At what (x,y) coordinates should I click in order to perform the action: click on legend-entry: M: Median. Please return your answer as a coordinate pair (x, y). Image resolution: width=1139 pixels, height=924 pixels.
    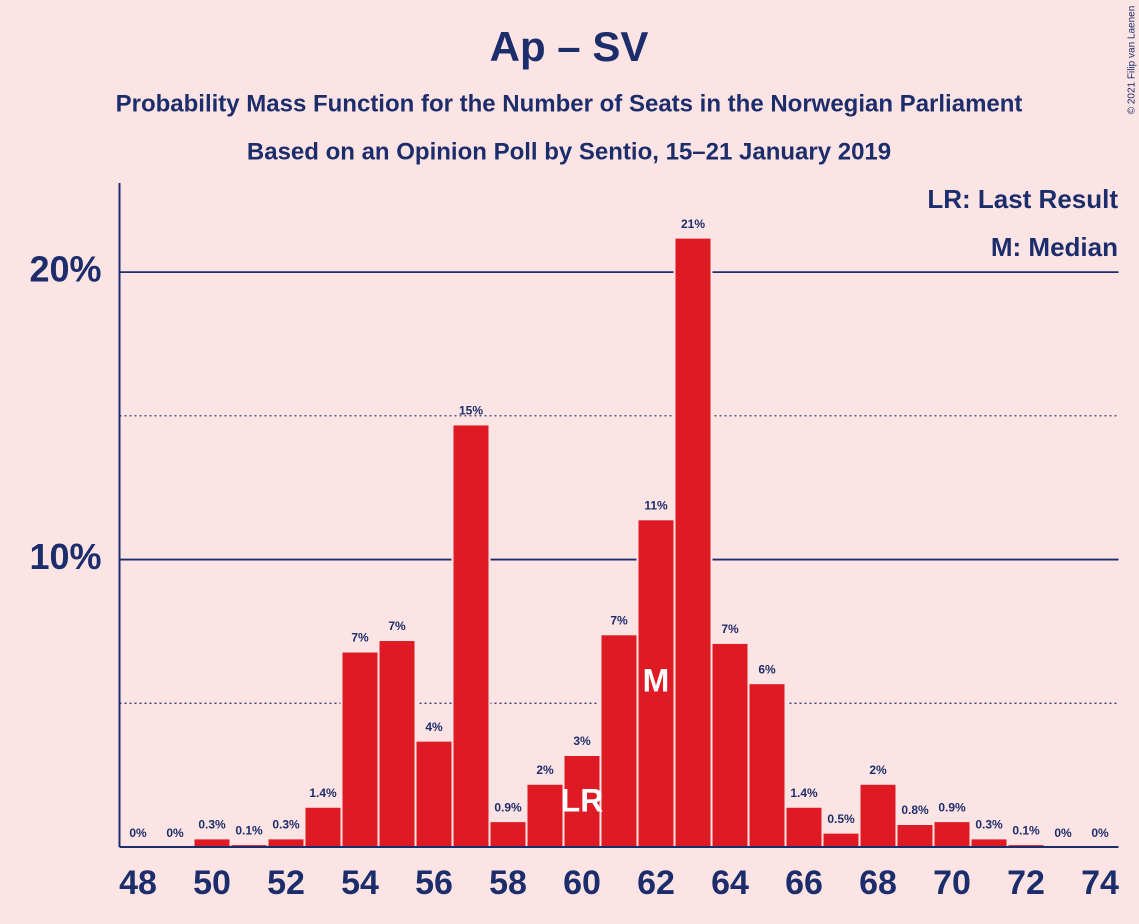
    Looking at the image, I should click on (1054, 247).